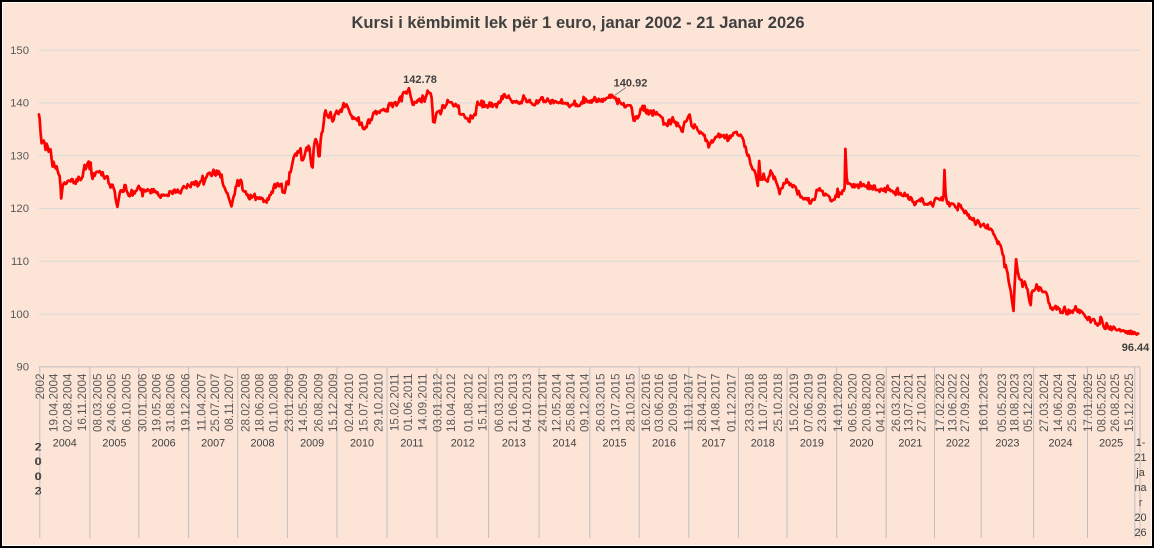 The image size is (1154, 553). Describe the element at coordinates (19, 315) in the screenshot. I see `svg-text: 100` at that location.